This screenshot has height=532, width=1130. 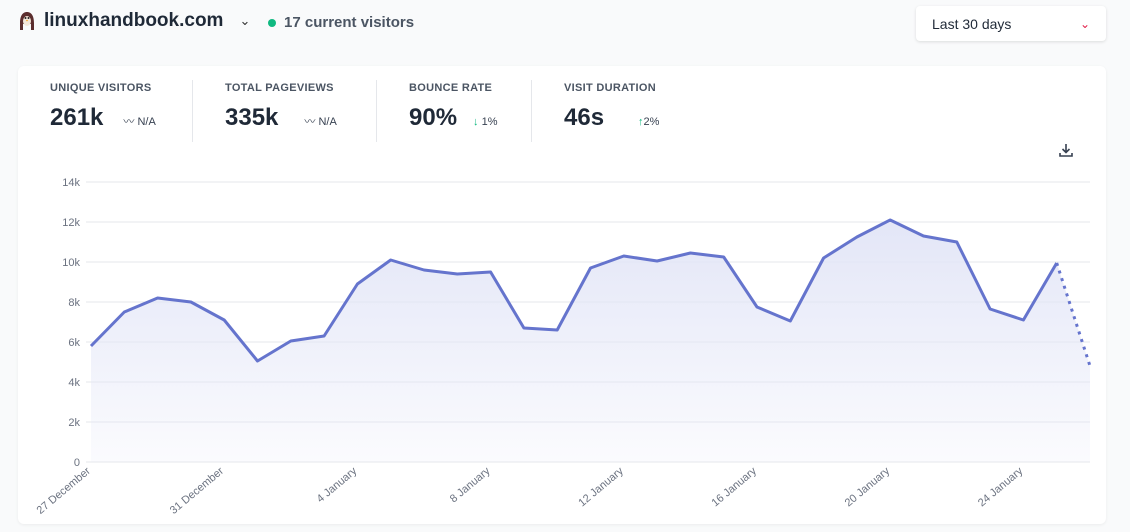 What do you see at coordinates (74, 383) in the screenshot?
I see `y-tick-label: 4k` at bounding box center [74, 383].